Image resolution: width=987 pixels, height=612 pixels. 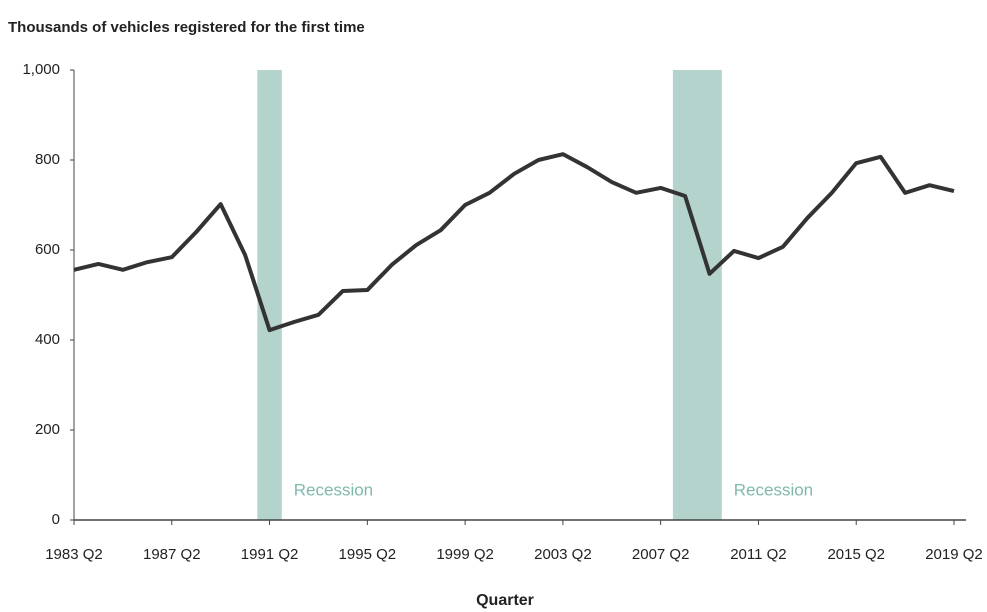 I want to click on x-tick-label: 1999 Q2, so click(x=465, y=554).